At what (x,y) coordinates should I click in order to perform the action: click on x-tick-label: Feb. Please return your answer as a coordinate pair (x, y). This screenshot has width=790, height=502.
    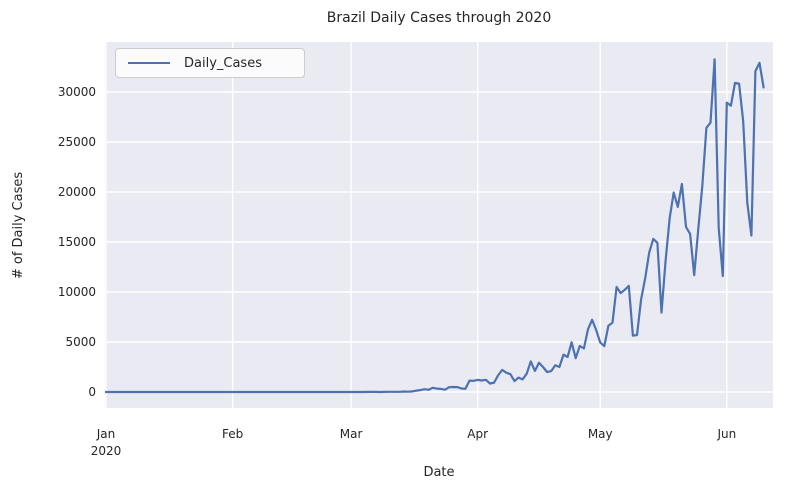
    Looking at the image, I should click on (233, 434).